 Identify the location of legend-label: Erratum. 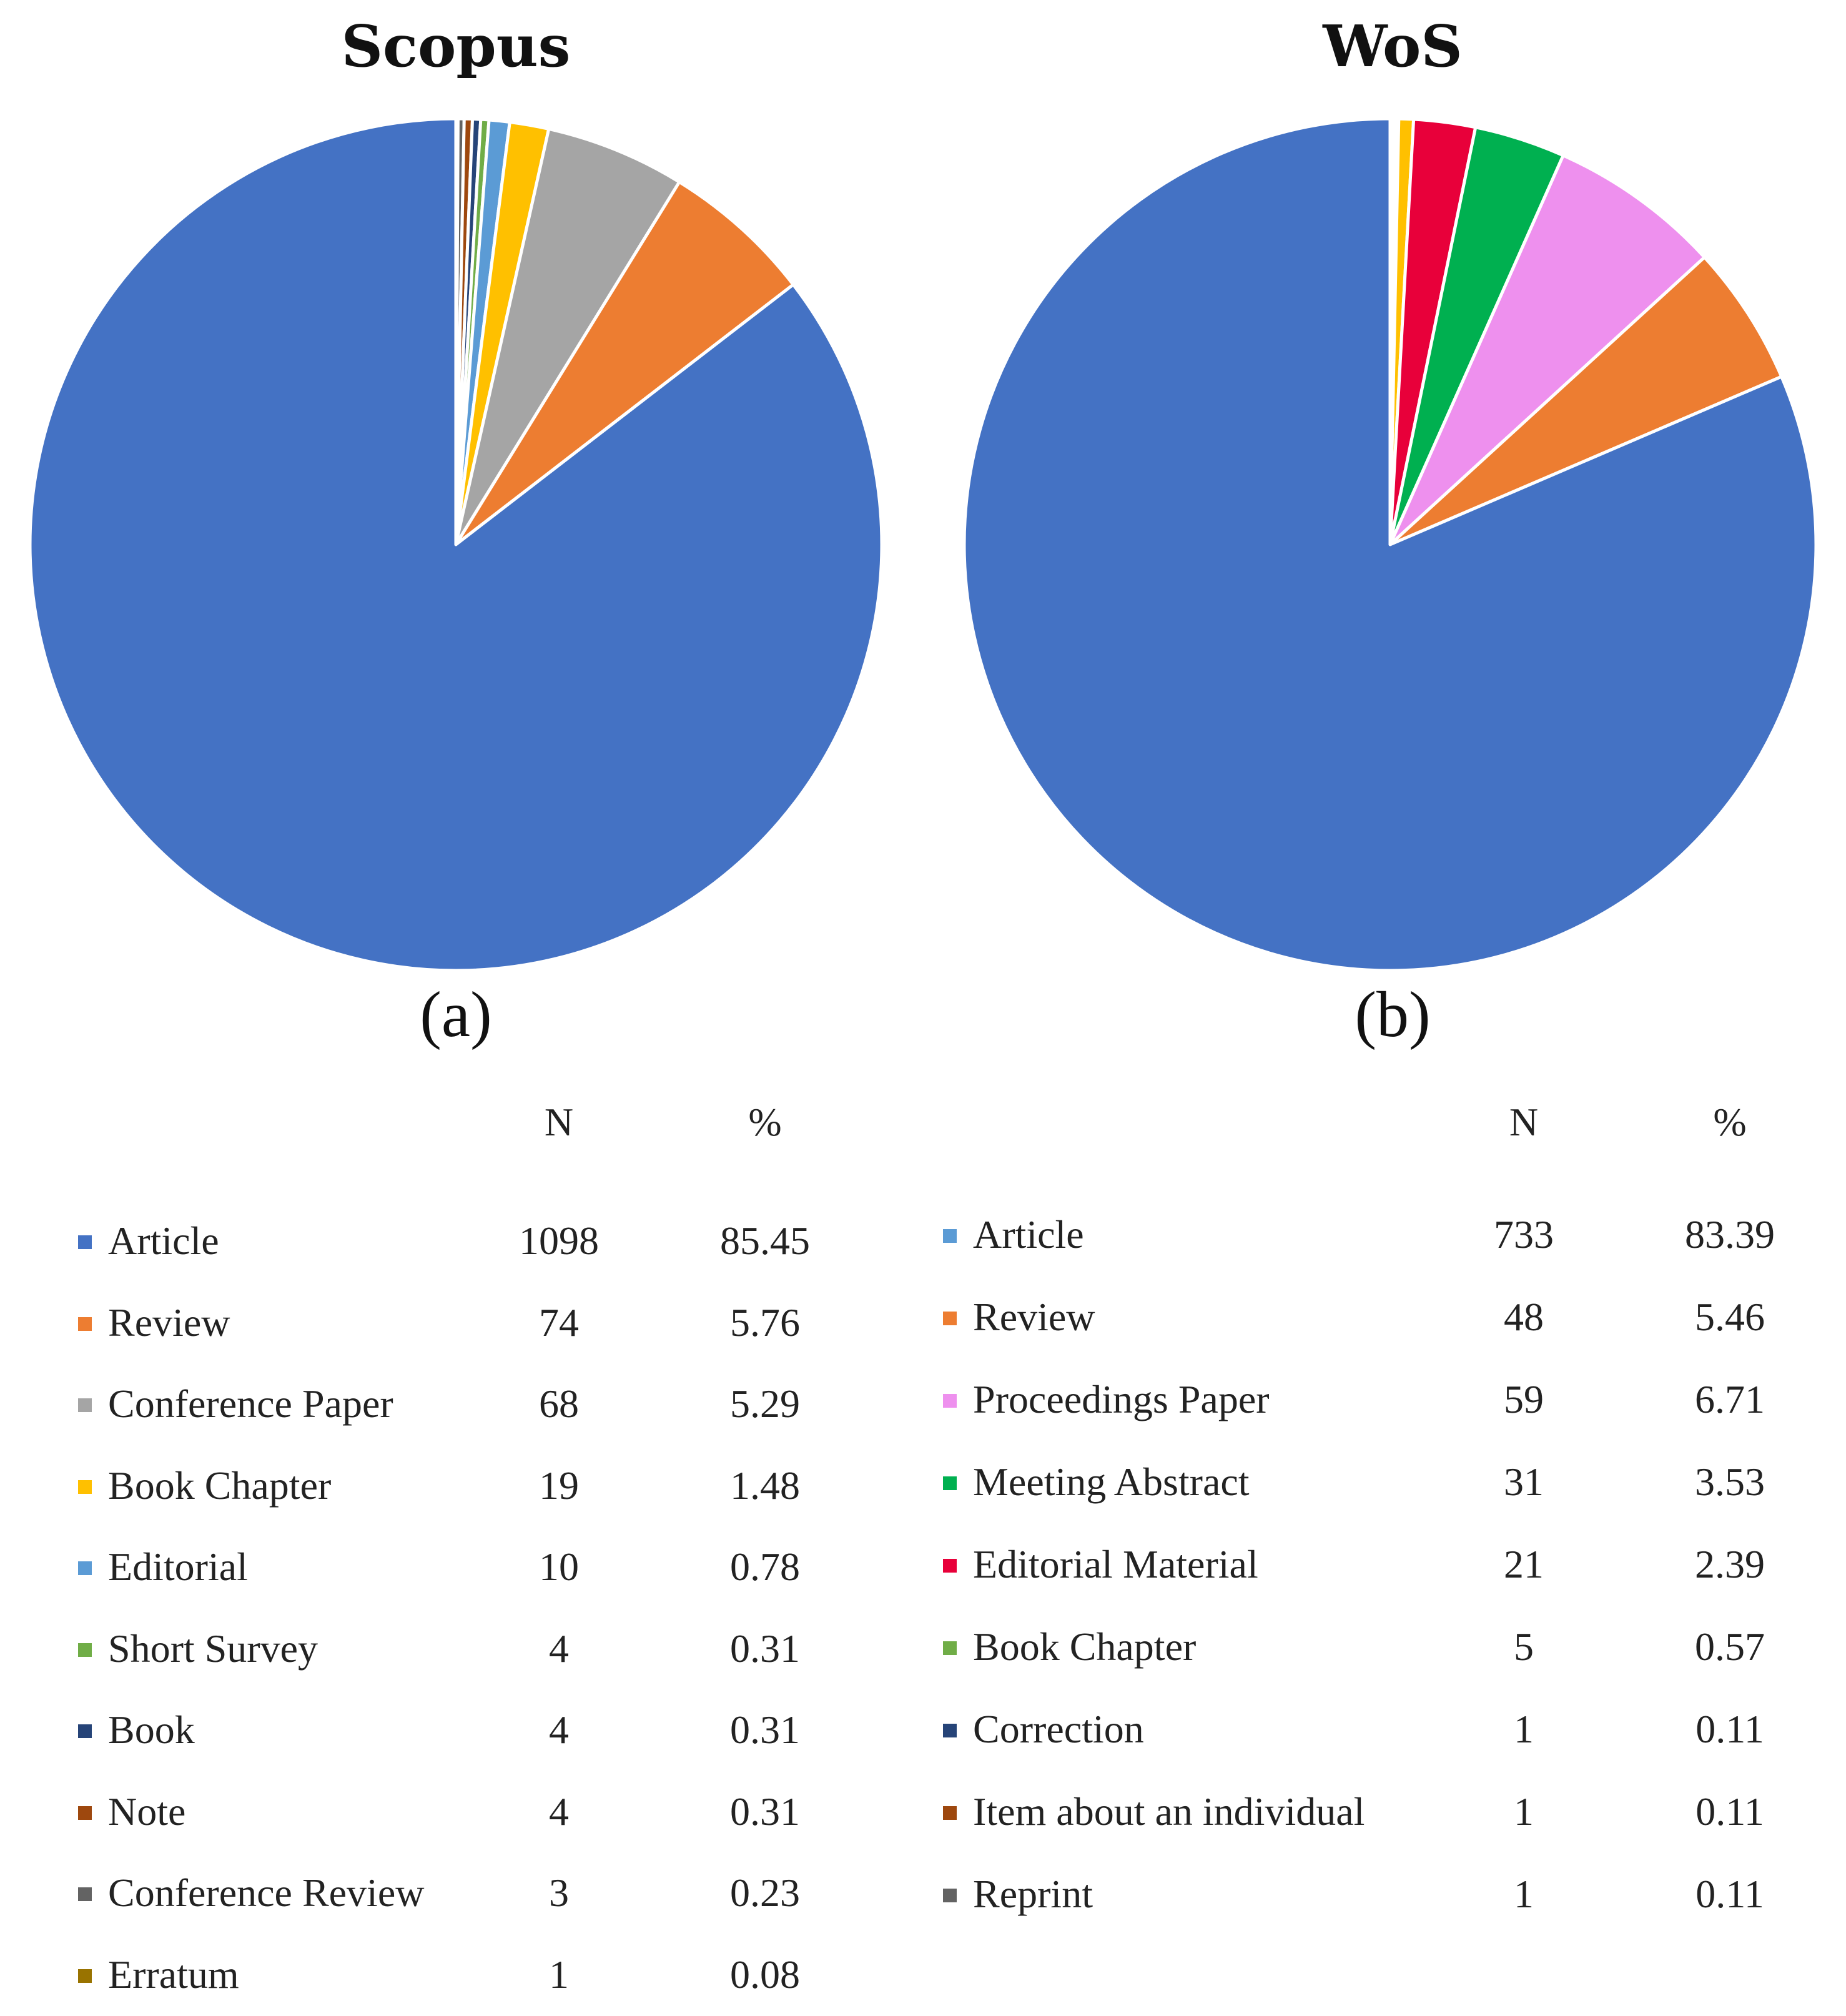
(173, 1975).